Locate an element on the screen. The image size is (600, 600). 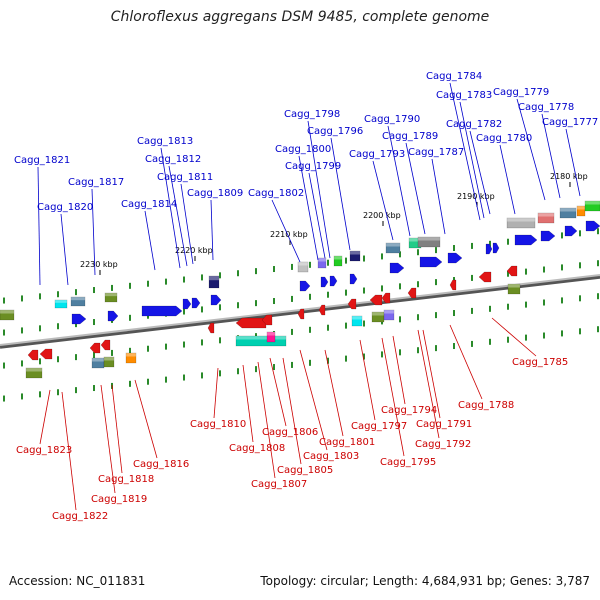
reverse-gene-label: Cagg_1785 is located at coordinates (540, 362).